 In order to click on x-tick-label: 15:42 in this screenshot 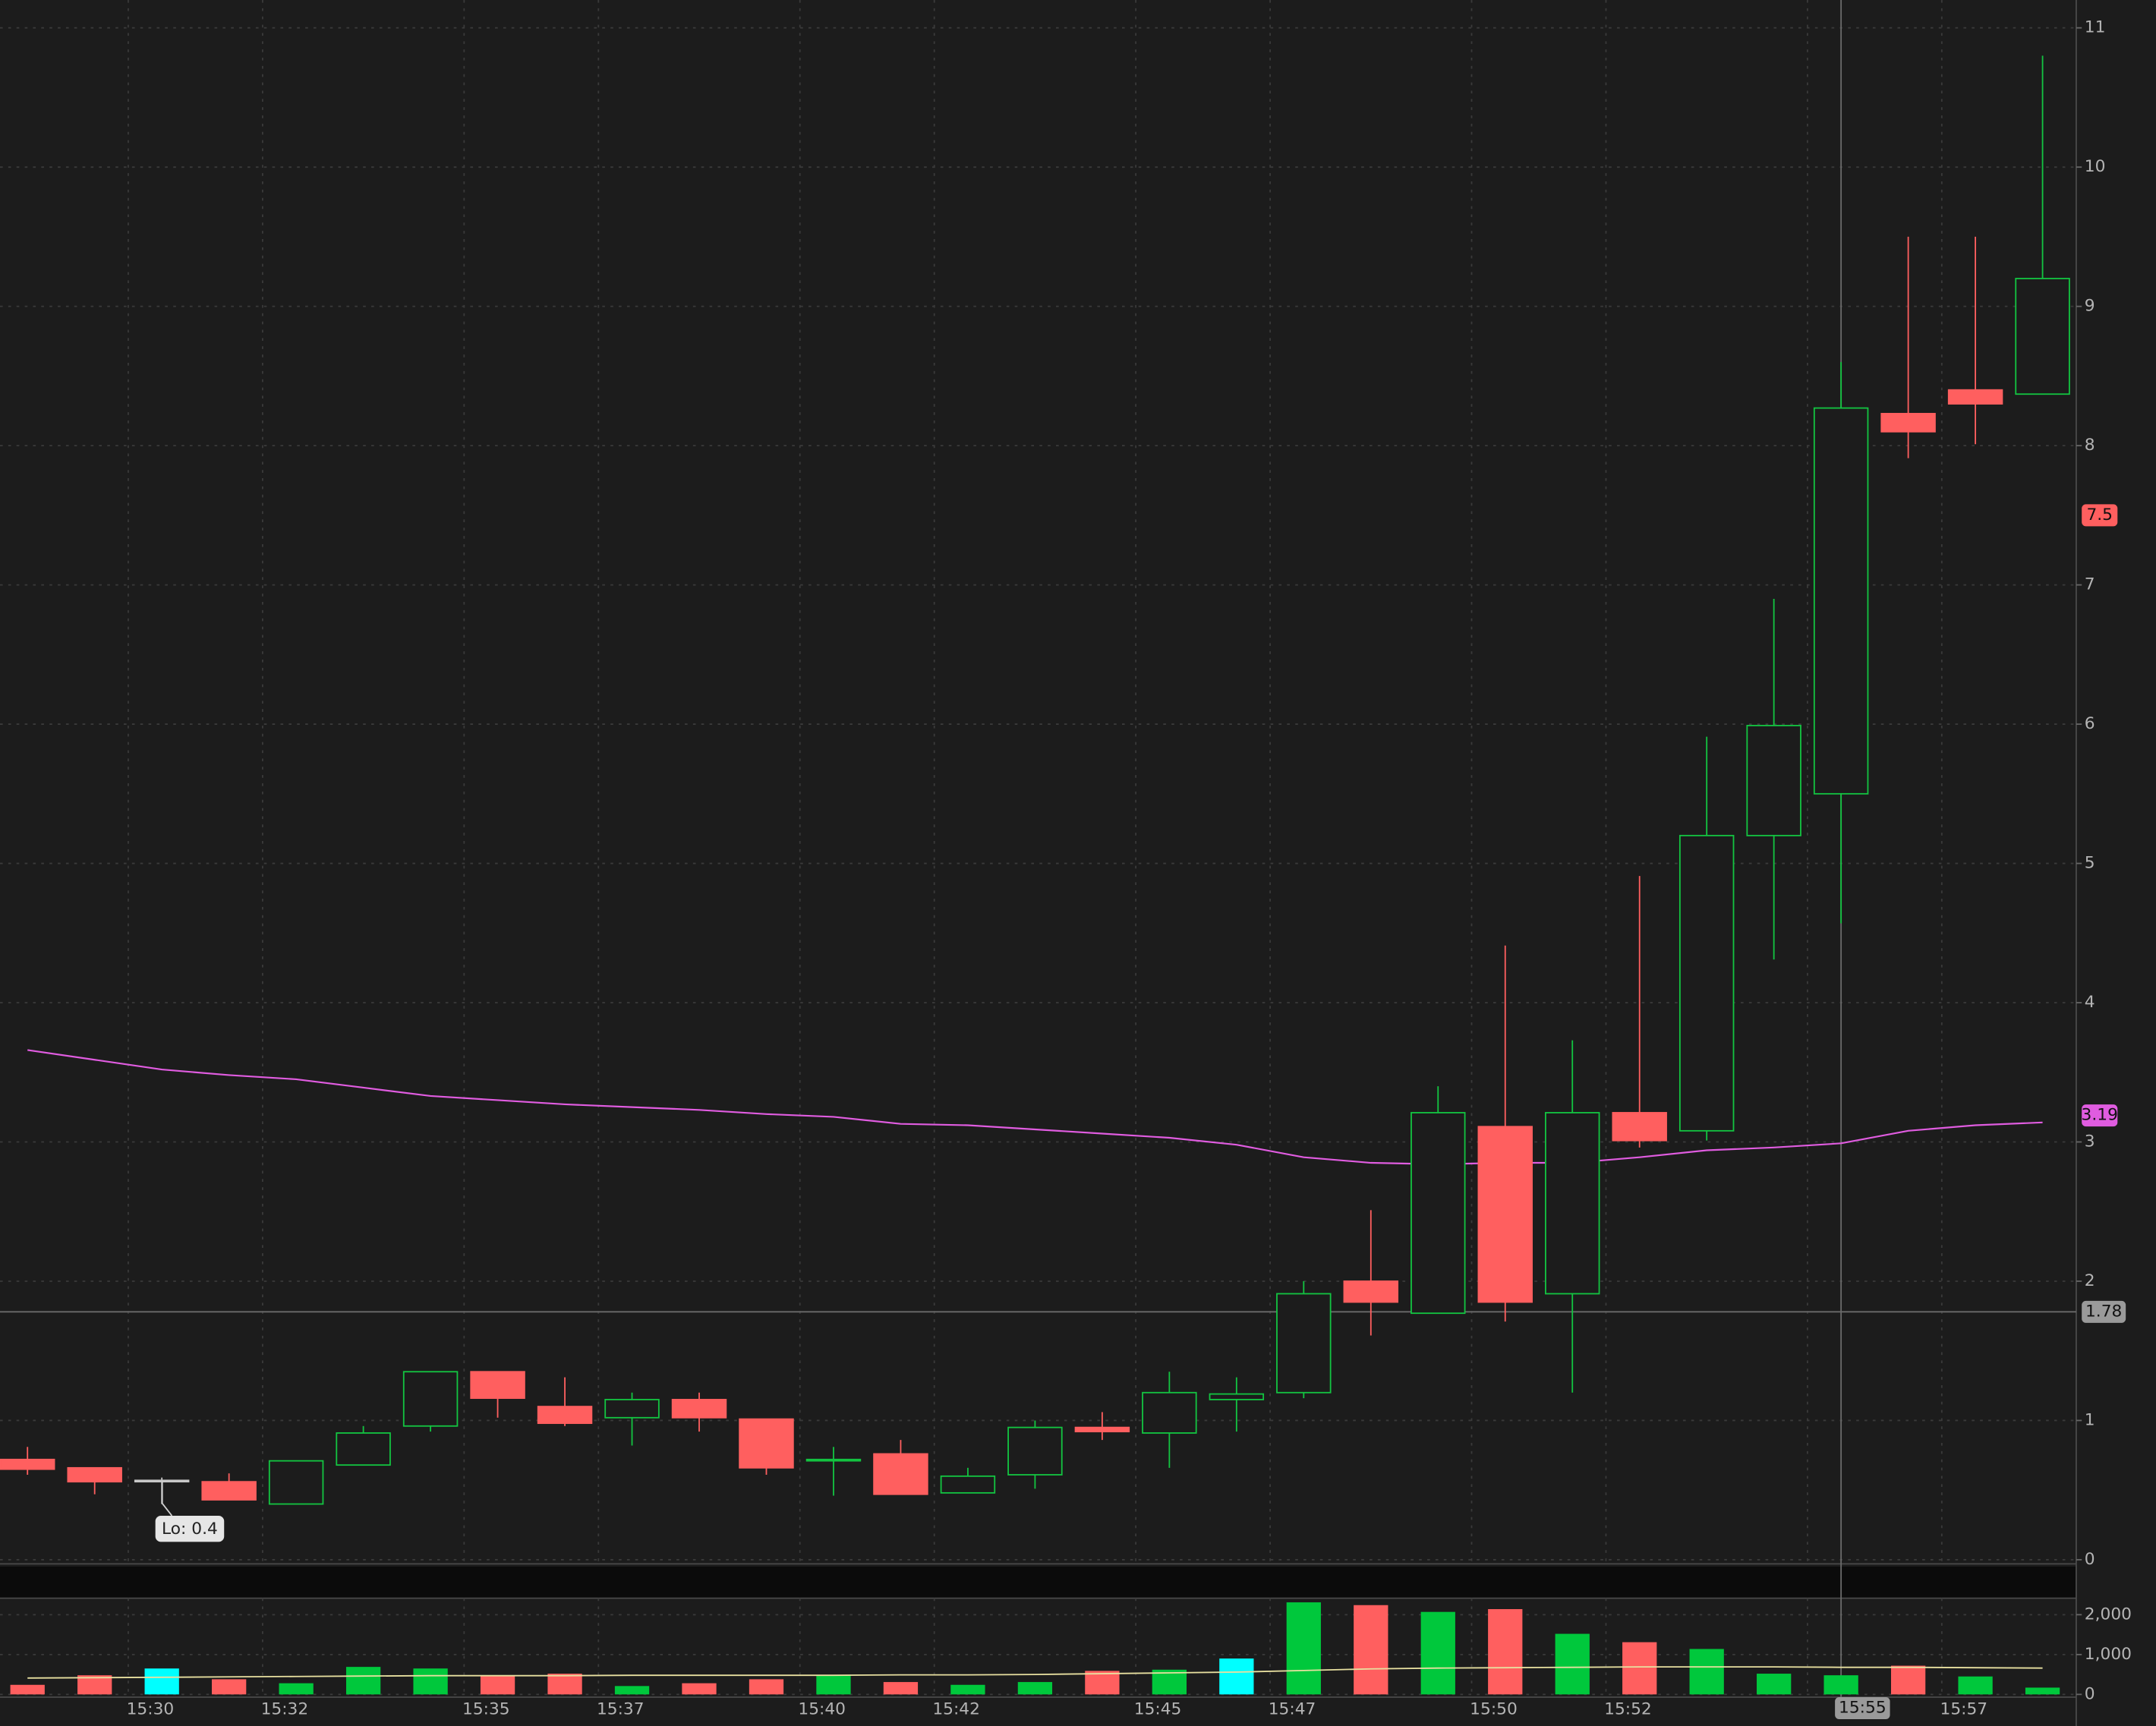, I will do `click(956, 1708)`.